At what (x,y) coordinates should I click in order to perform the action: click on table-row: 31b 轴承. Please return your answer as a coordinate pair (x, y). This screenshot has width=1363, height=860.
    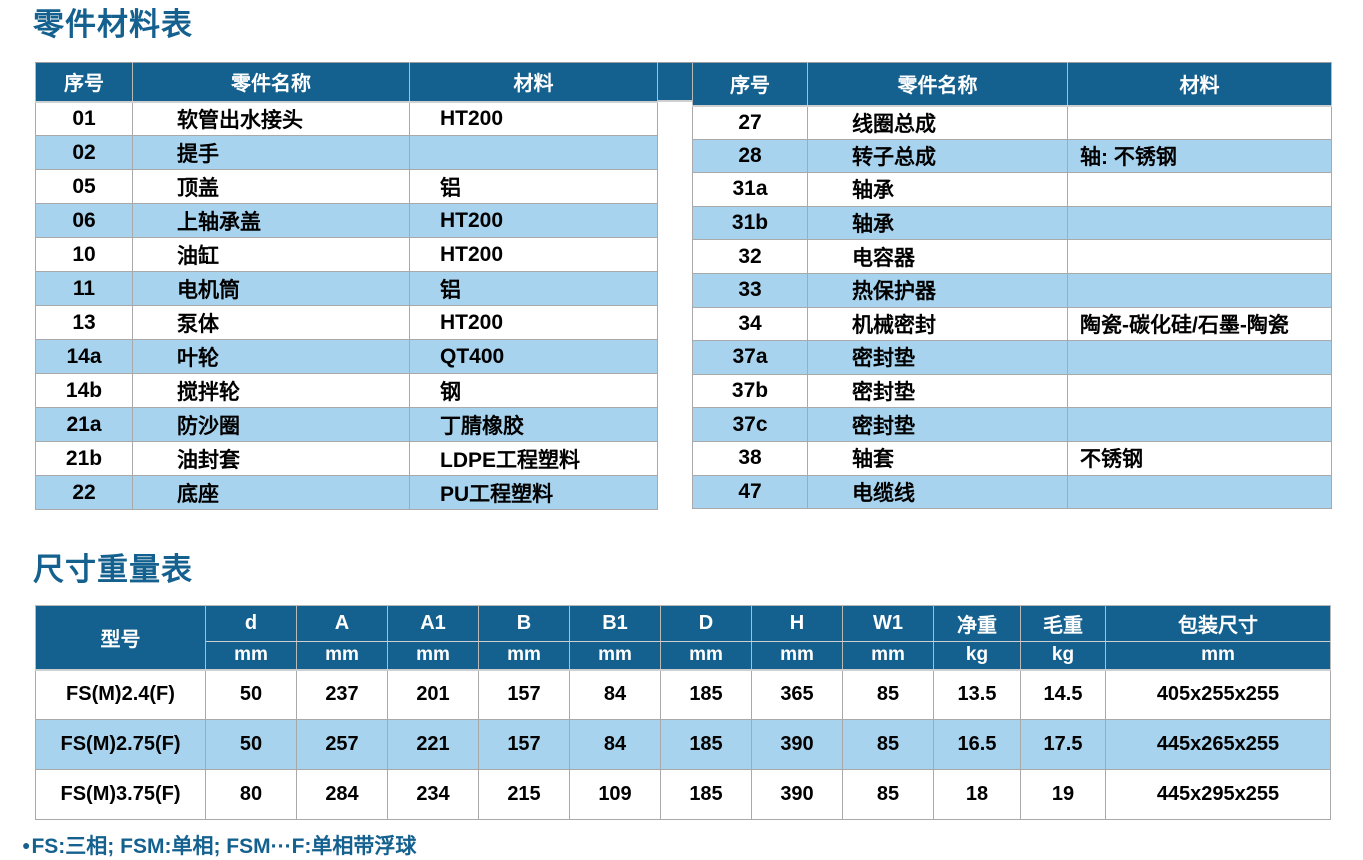
    Looking at the image, I should click on (1012, 223).